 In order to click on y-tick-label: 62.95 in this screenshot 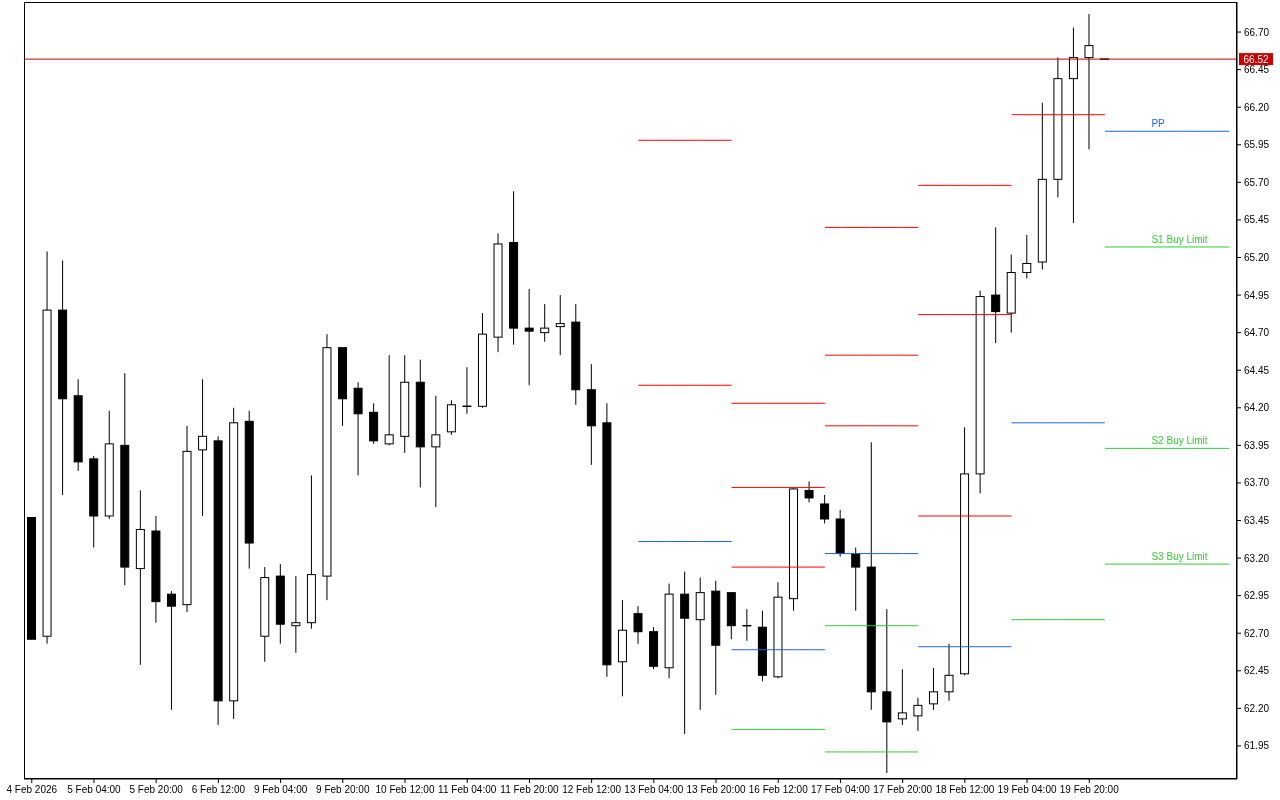, I will do `click(1257, 596)`.